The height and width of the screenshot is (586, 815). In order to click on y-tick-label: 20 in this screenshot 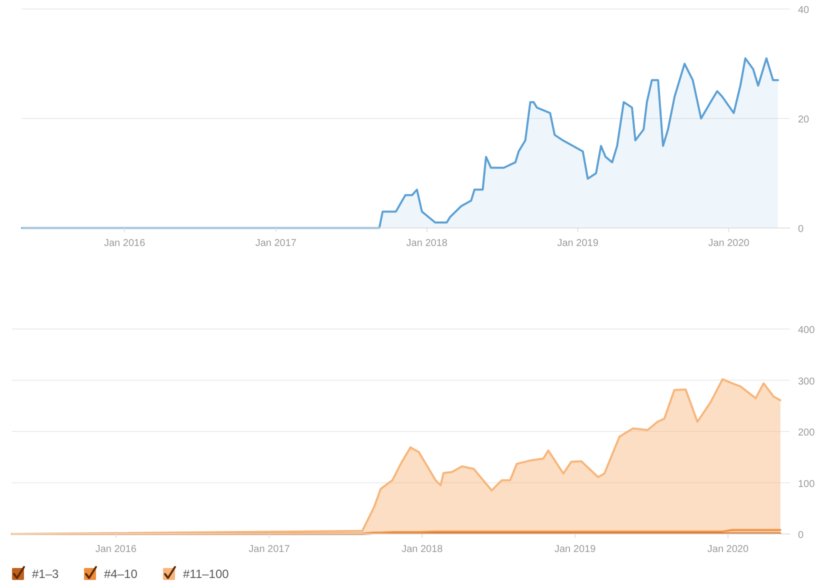, I will do `click(804, 120)`.